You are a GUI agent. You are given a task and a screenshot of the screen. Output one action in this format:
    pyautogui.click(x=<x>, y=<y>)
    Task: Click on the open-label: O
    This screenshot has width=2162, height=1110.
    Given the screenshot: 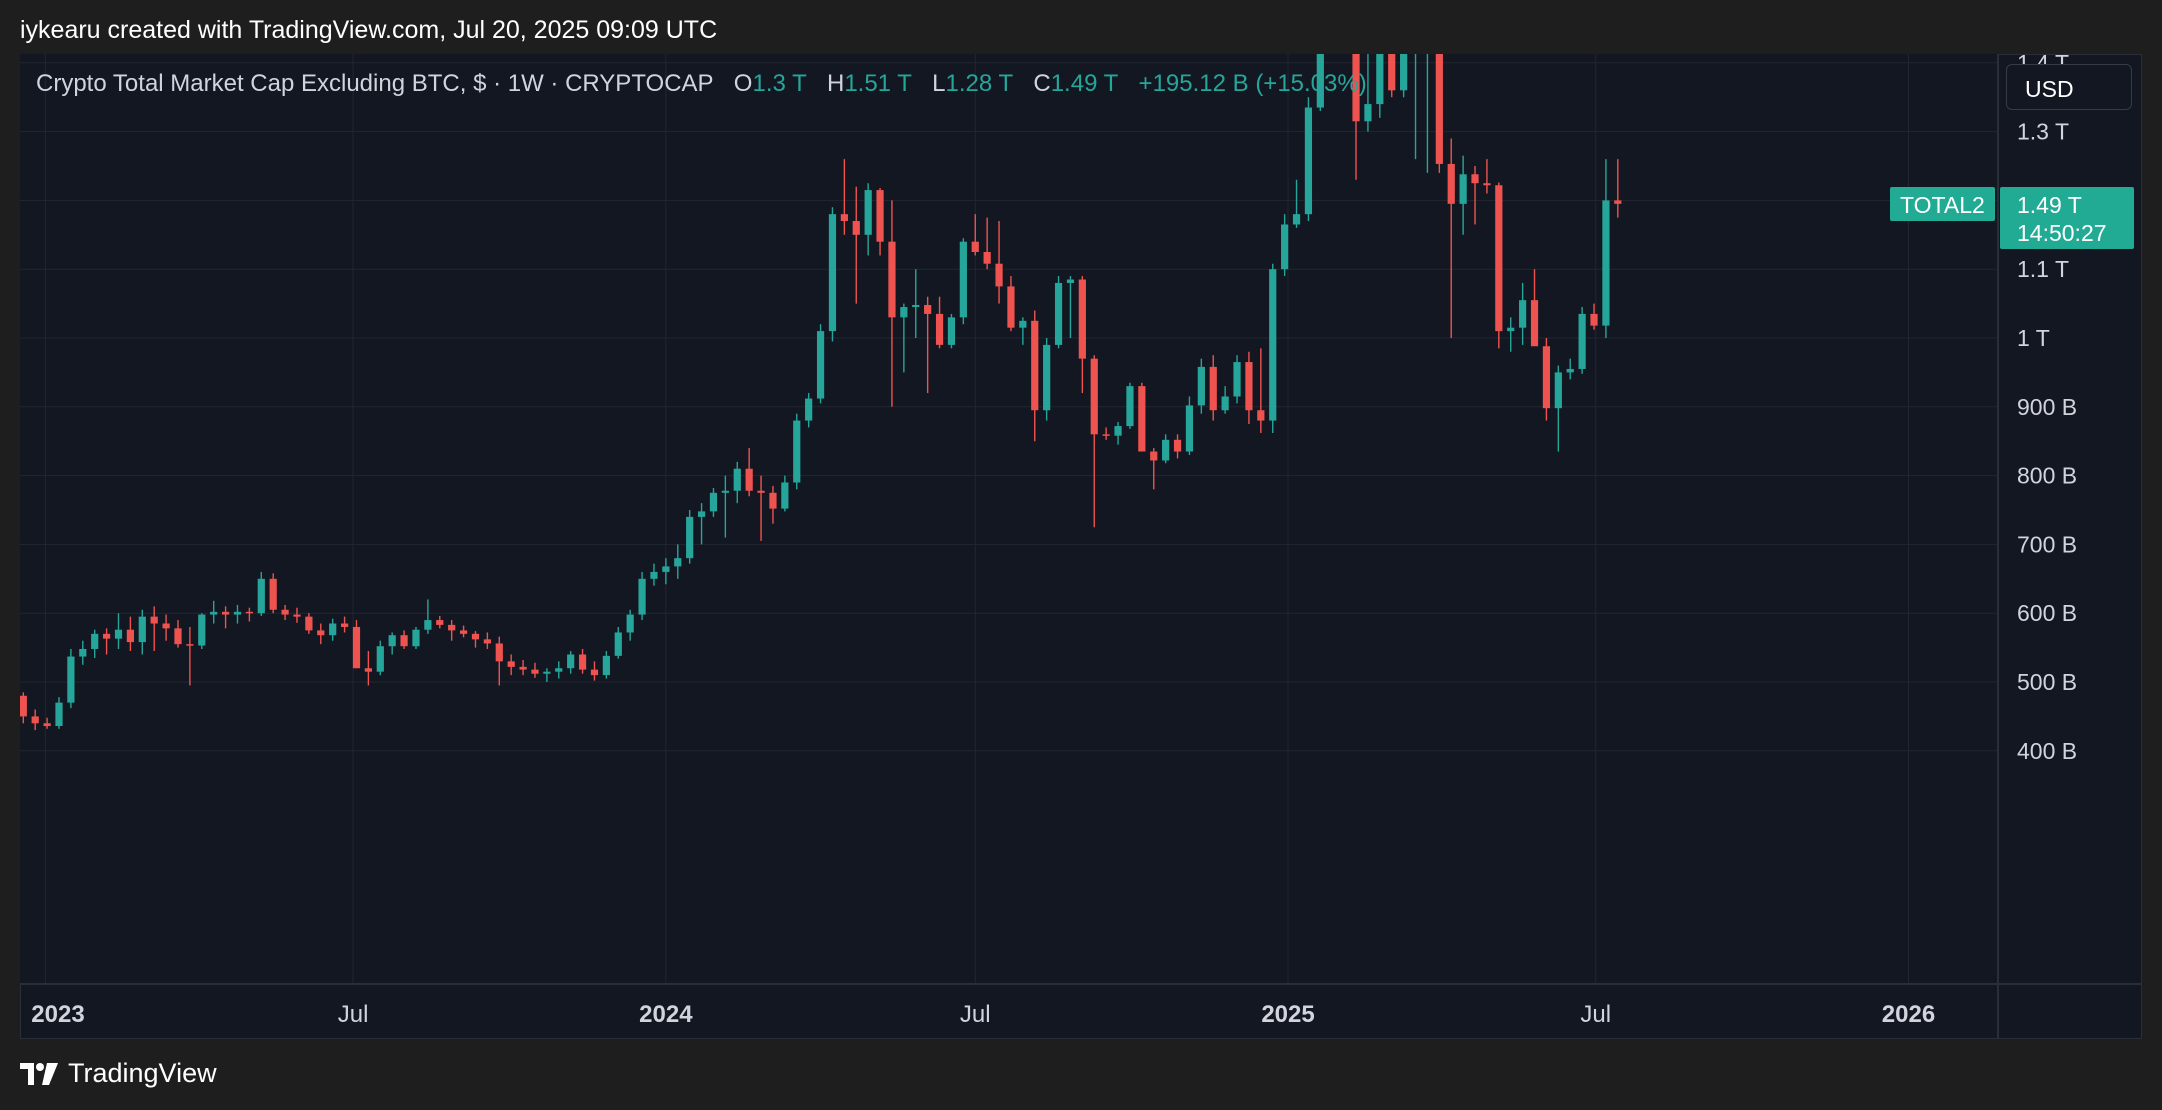 What is the action you would take?
    pyautogui.click(x=743, y=83)
    